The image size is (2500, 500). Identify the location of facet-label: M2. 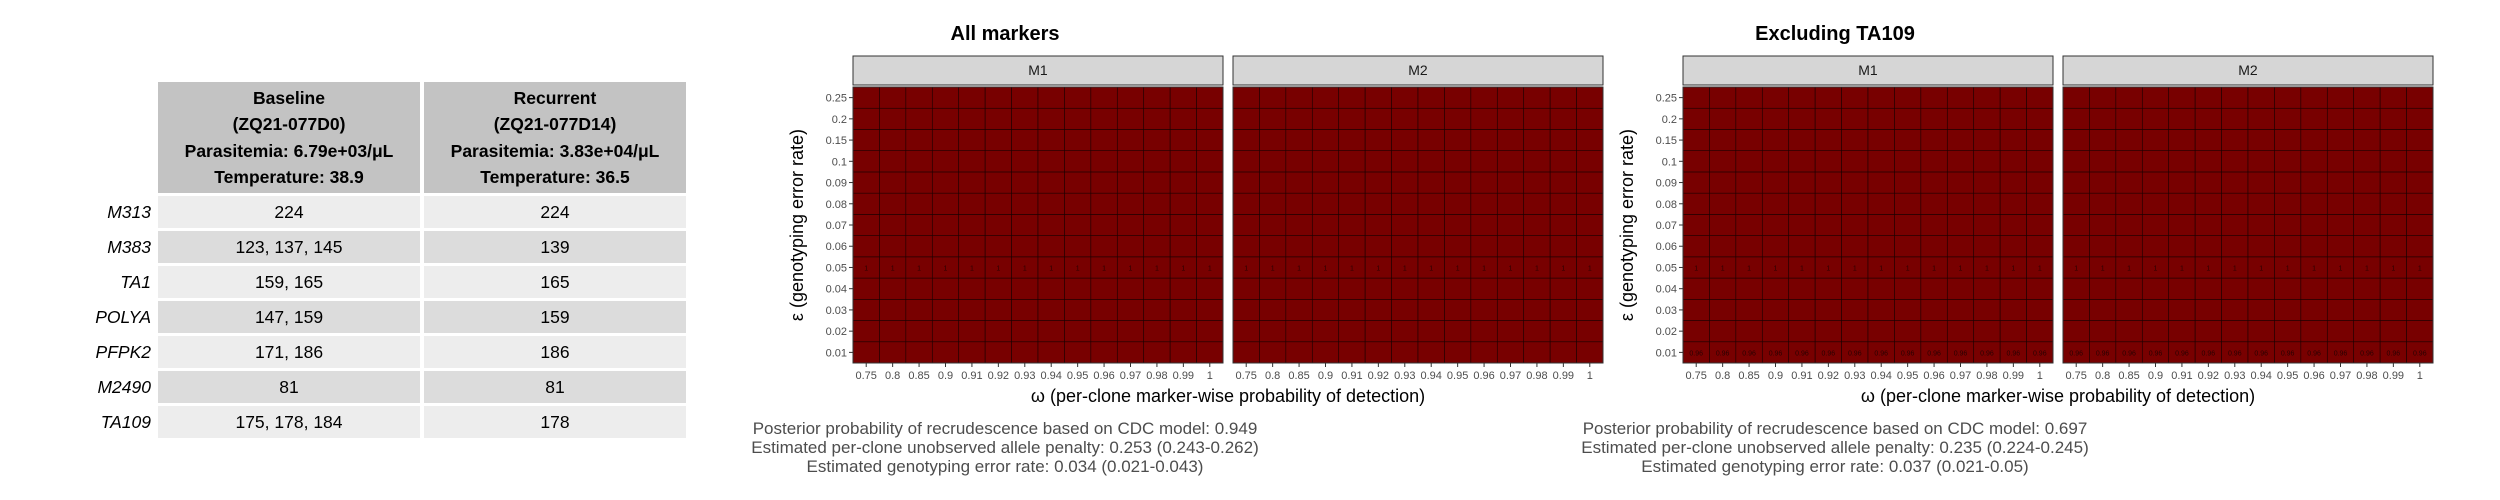
(1418, 70).